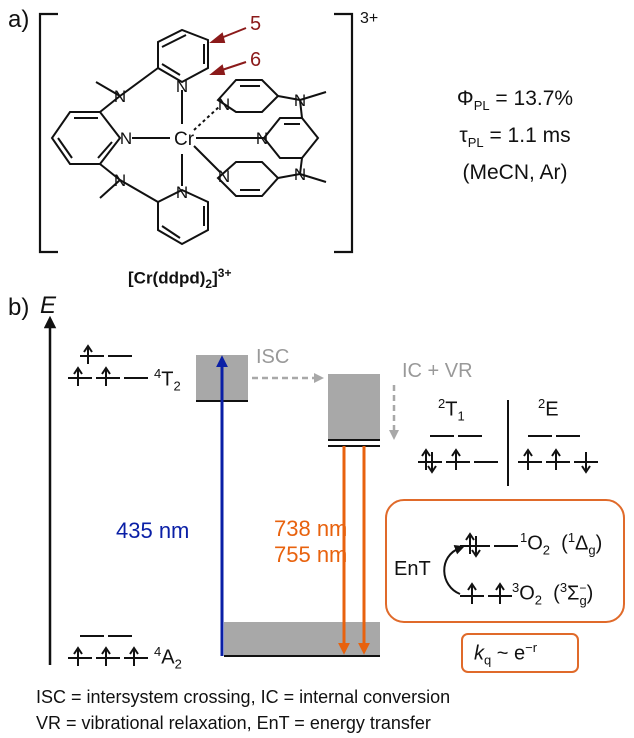 Image resolution: width=634 pixels, height=738 pixels. What do you see at coordinates (354, 407) in the screenshot?
I see `band-2T1-2E` at bounding box center [354, 407].